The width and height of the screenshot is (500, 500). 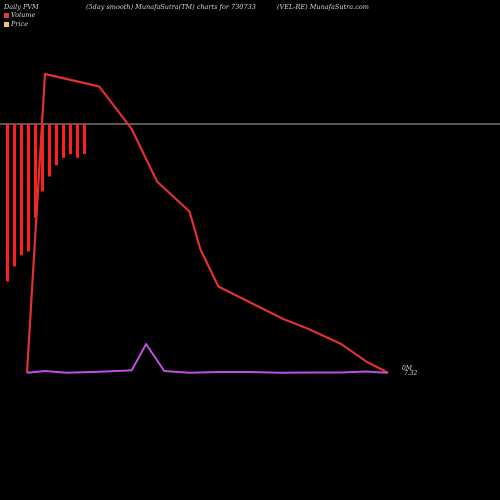 I want to click on legend-price: Price, so click(x=16, y=24).